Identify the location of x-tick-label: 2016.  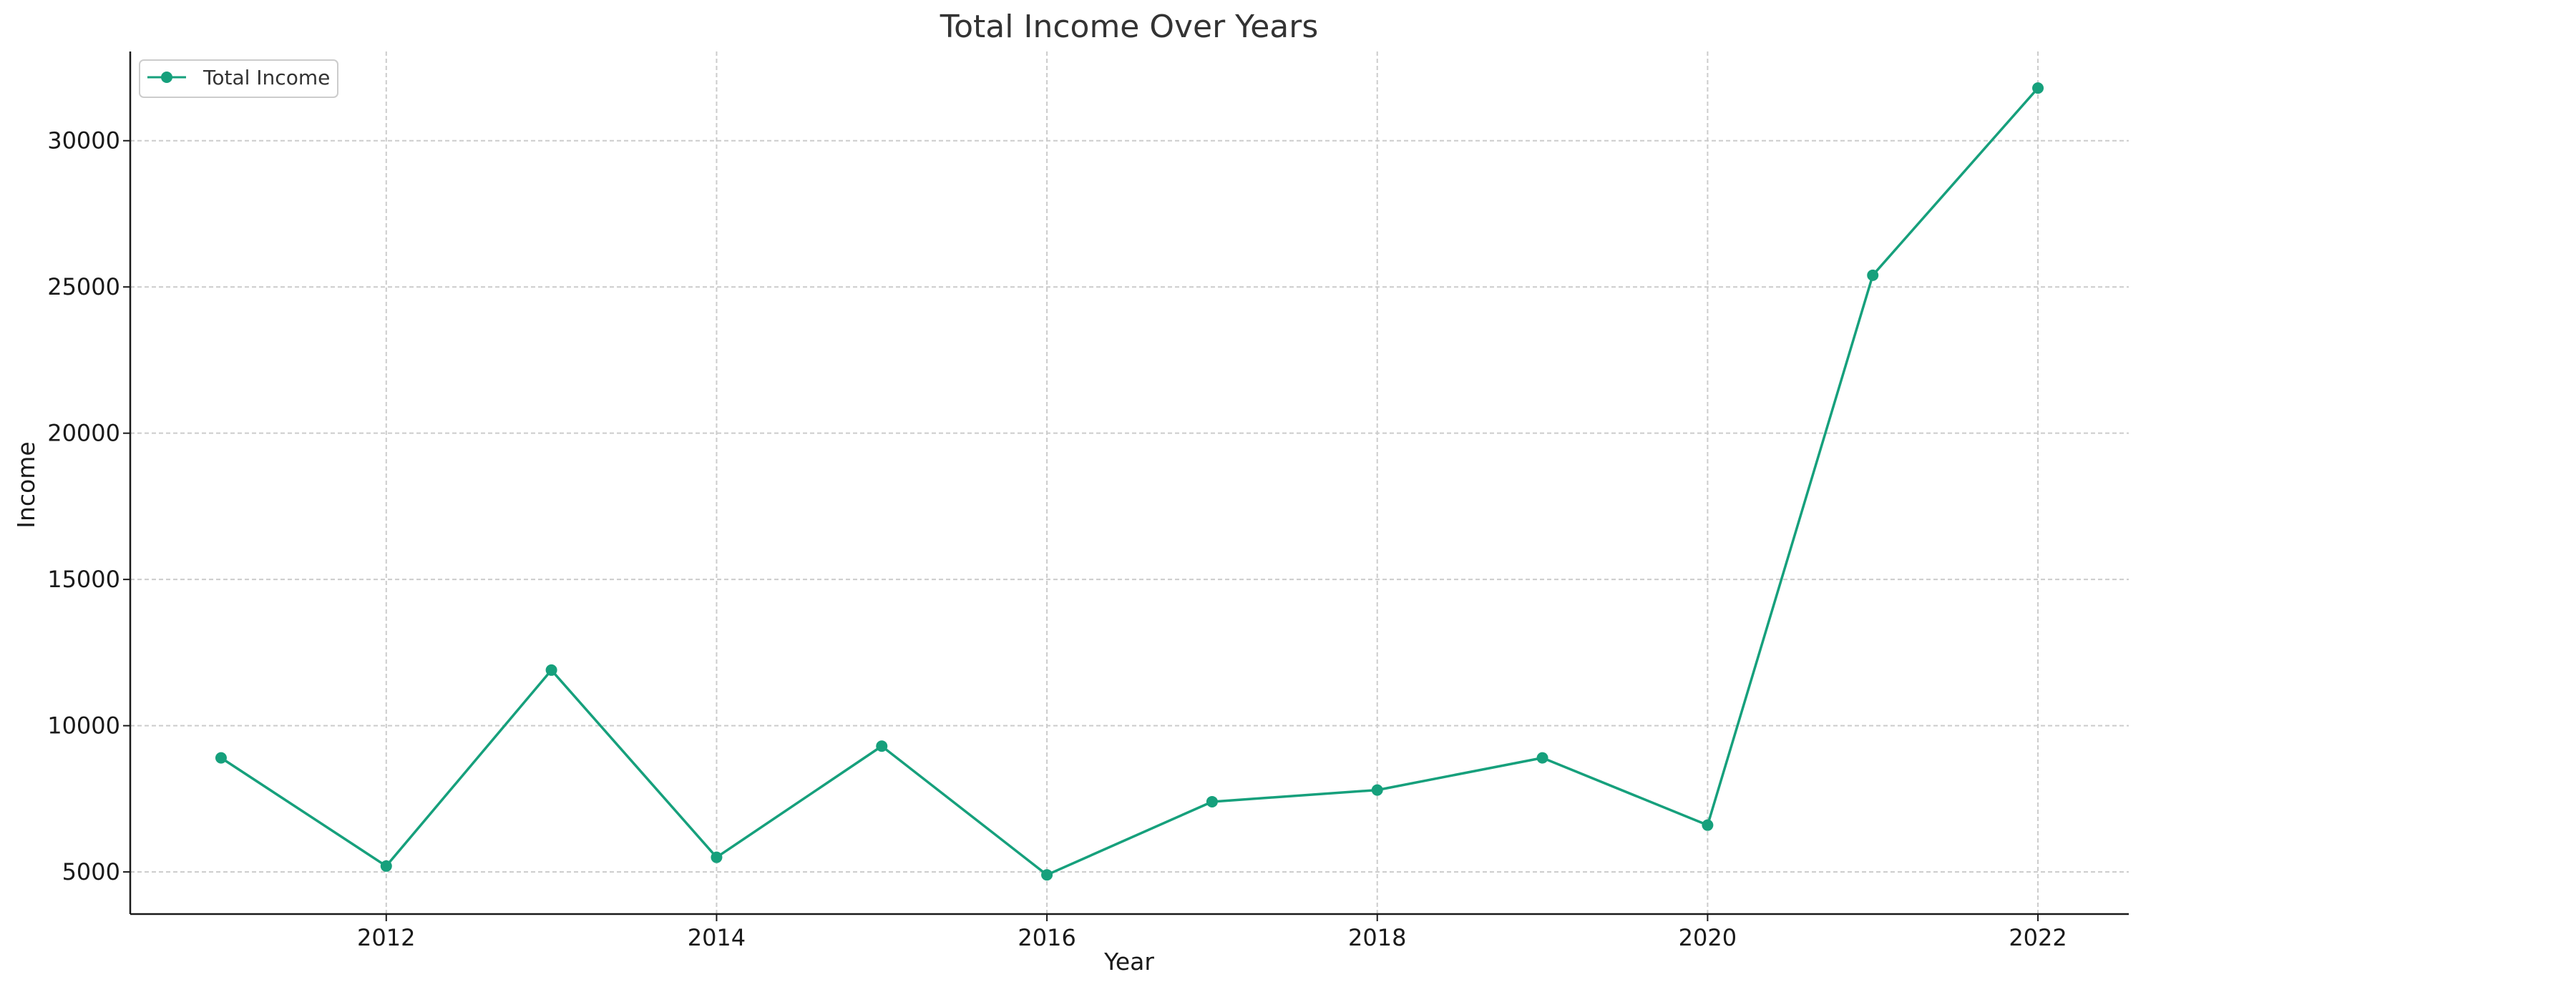
(1046, 937).